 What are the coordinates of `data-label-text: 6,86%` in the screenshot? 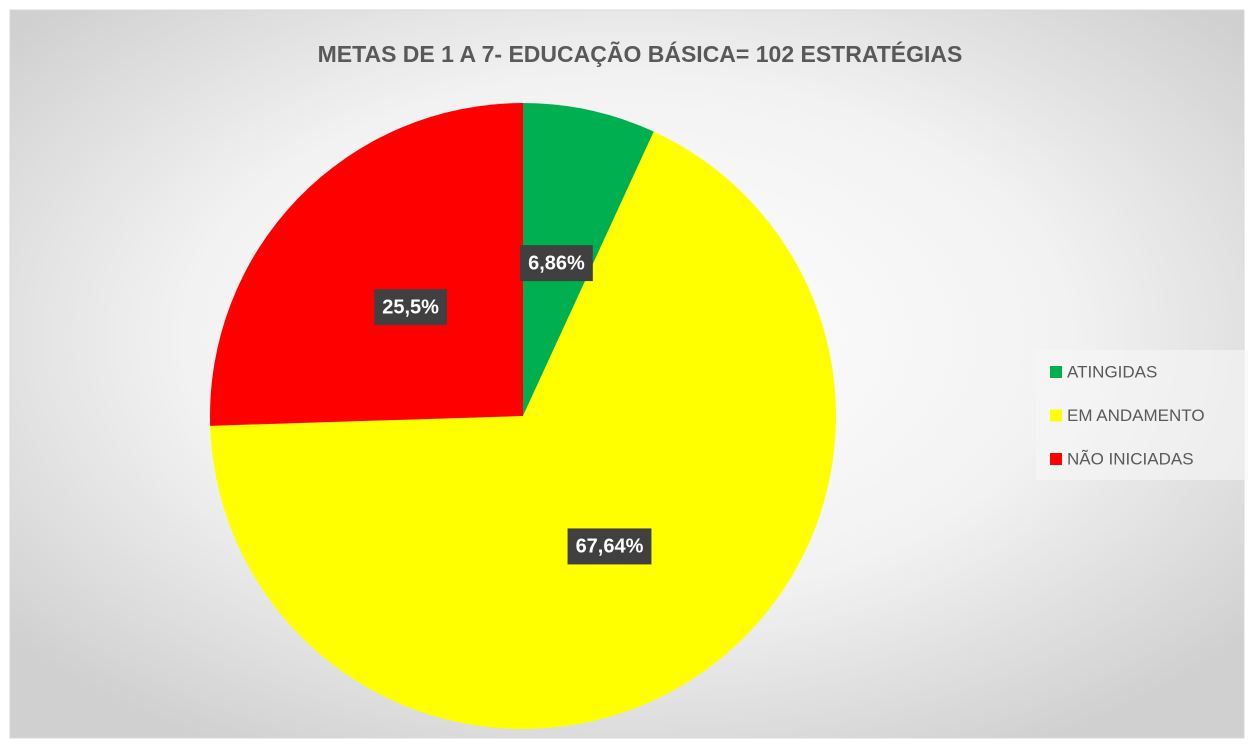 It's located at (556, 263).